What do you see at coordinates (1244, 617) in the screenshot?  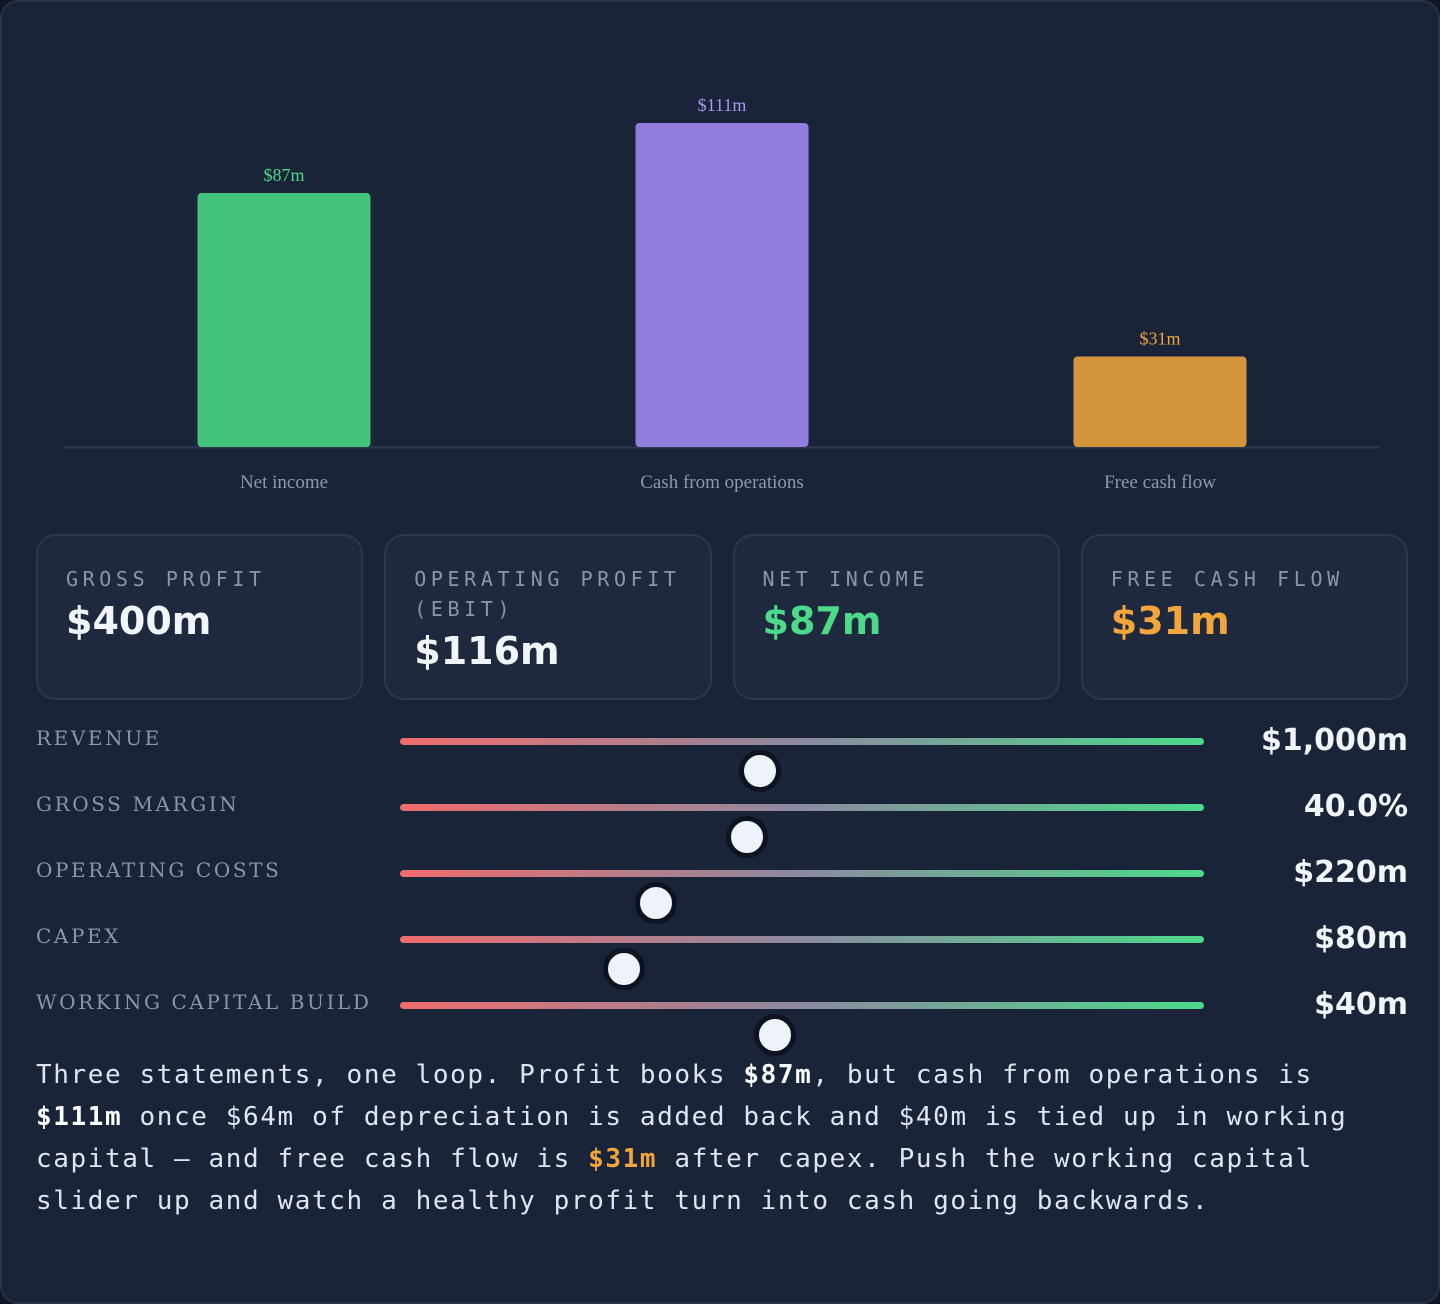 I see `card-free-cash-flow: Free cash flow $31m` at bounding box center [1244, 617].